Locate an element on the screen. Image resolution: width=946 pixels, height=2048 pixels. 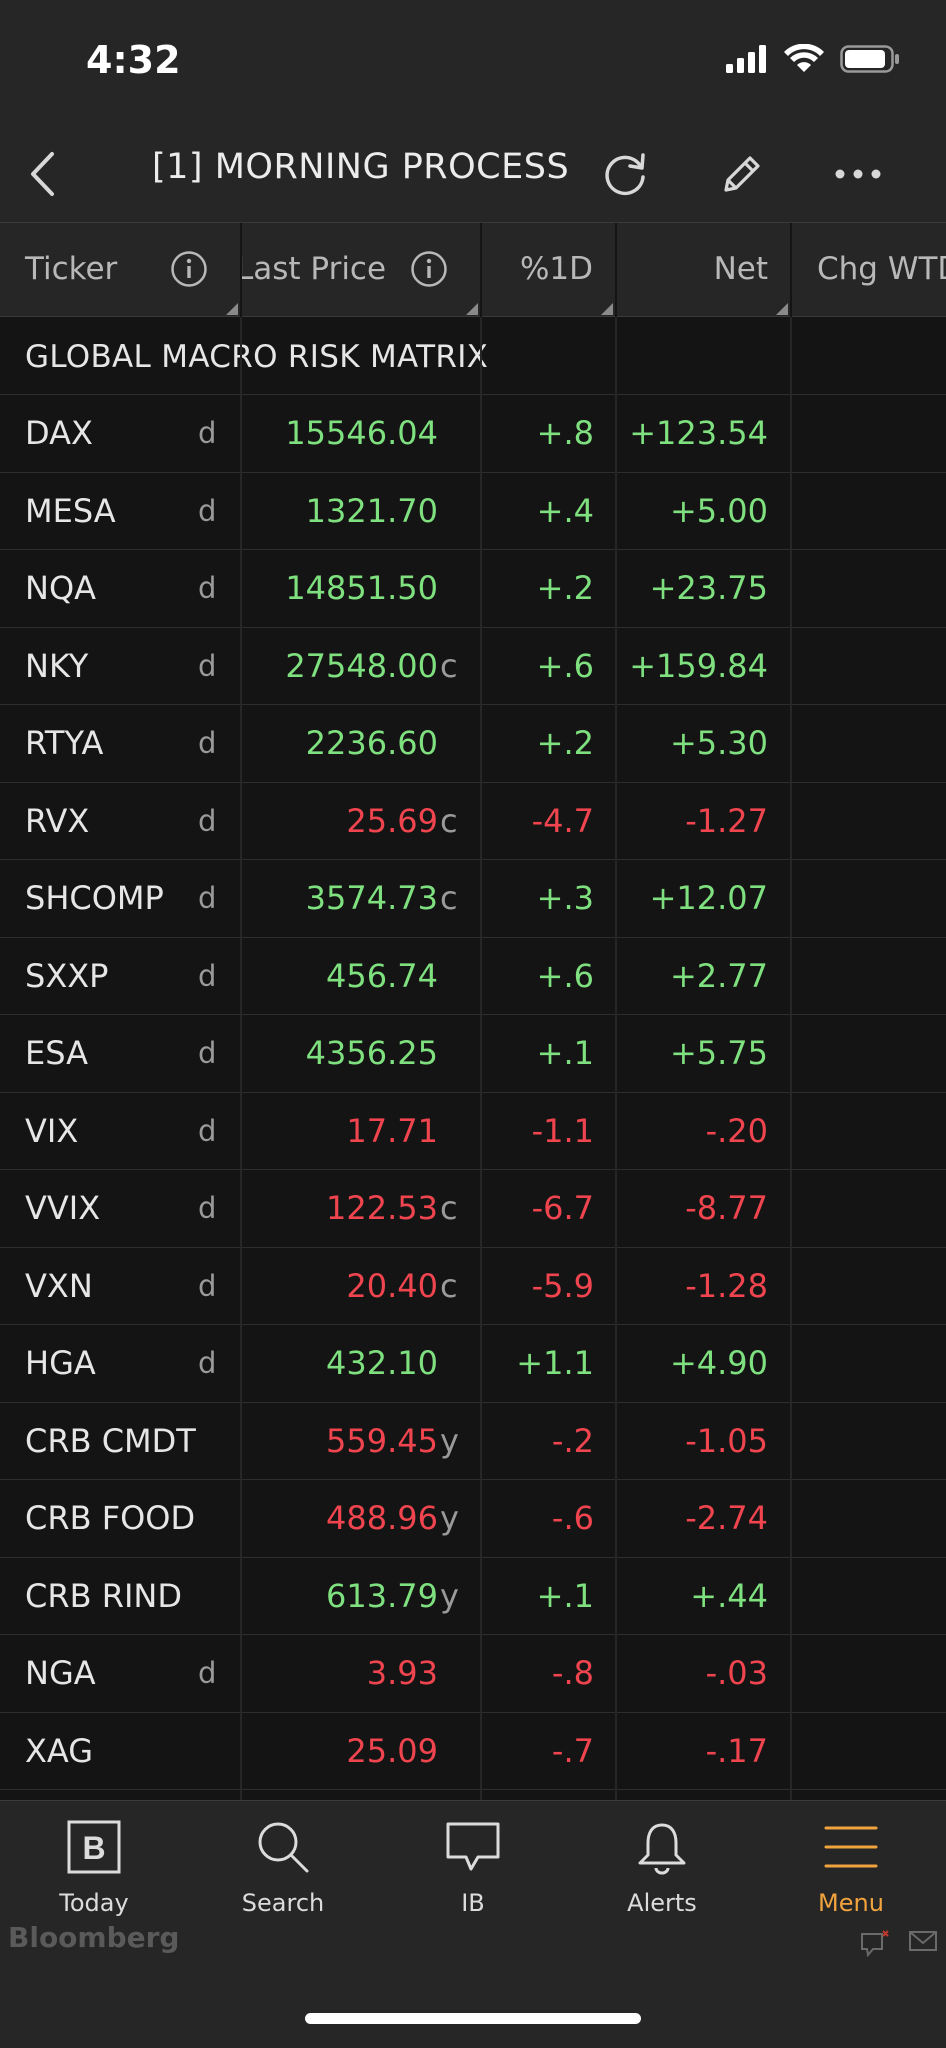
back-button is located at coordinates (42, 174).